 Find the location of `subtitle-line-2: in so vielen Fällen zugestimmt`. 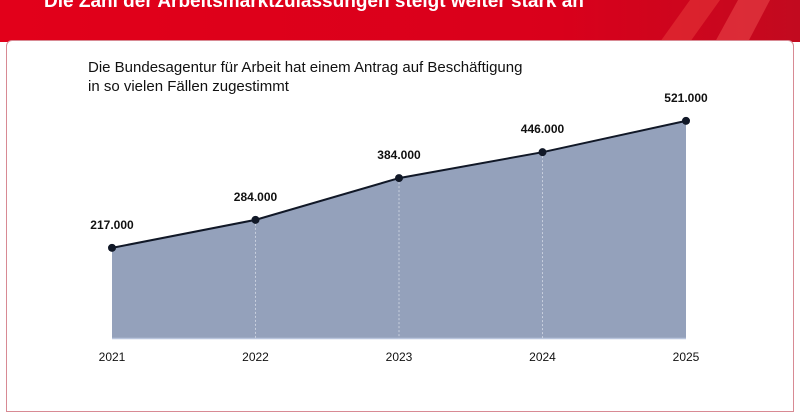

subtitle-line-2: in so vielen Fällen zugestimmt is located at coordinates (188, 86).